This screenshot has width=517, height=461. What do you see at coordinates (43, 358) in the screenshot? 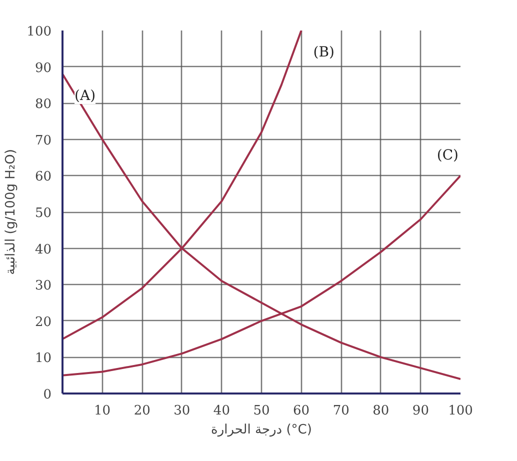
I see `y-tick-label: 10` at bounding box center [43, 358].